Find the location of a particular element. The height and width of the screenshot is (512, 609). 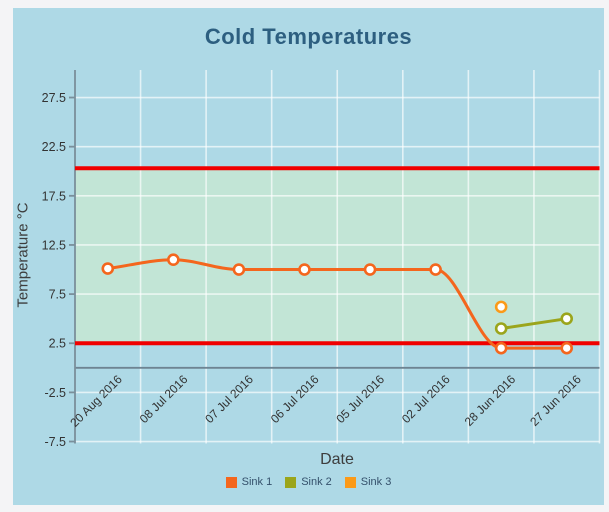

legend-item-sink-3: Sink 3 is located at coordinates (368, 482).